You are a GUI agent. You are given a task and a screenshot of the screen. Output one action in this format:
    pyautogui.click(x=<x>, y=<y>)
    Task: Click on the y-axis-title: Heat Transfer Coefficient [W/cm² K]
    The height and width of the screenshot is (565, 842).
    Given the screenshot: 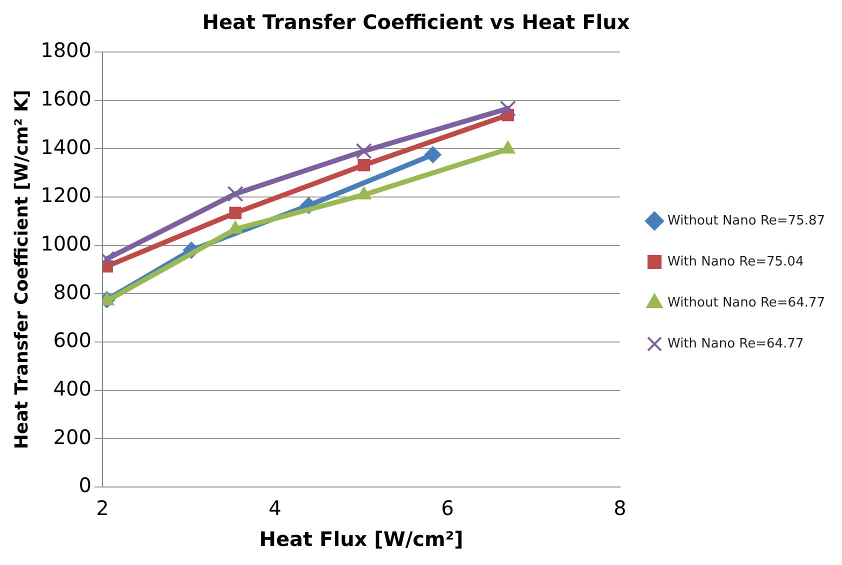 What is the action you would take?
    pyautogui.click(x=21, y=270)
    